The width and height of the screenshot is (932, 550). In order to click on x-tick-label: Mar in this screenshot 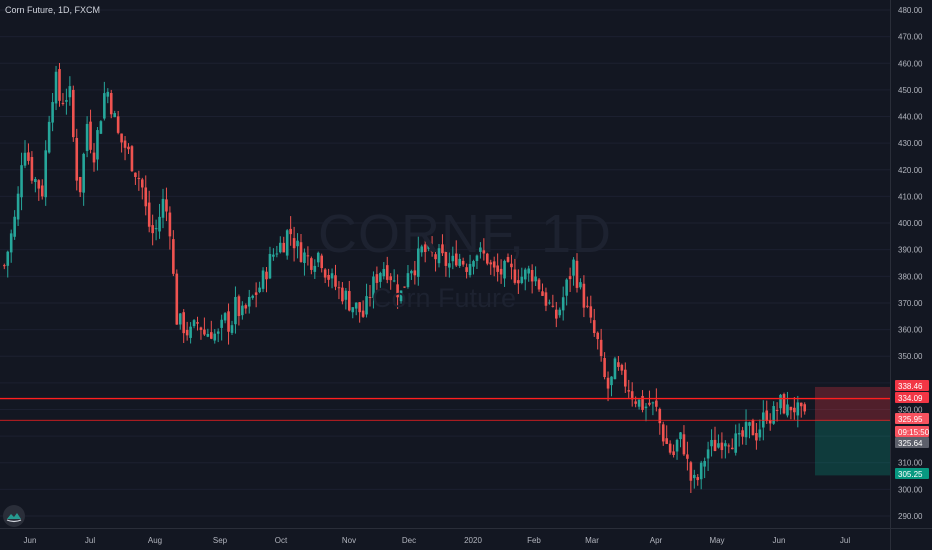, I will do `click(592, 540)`.